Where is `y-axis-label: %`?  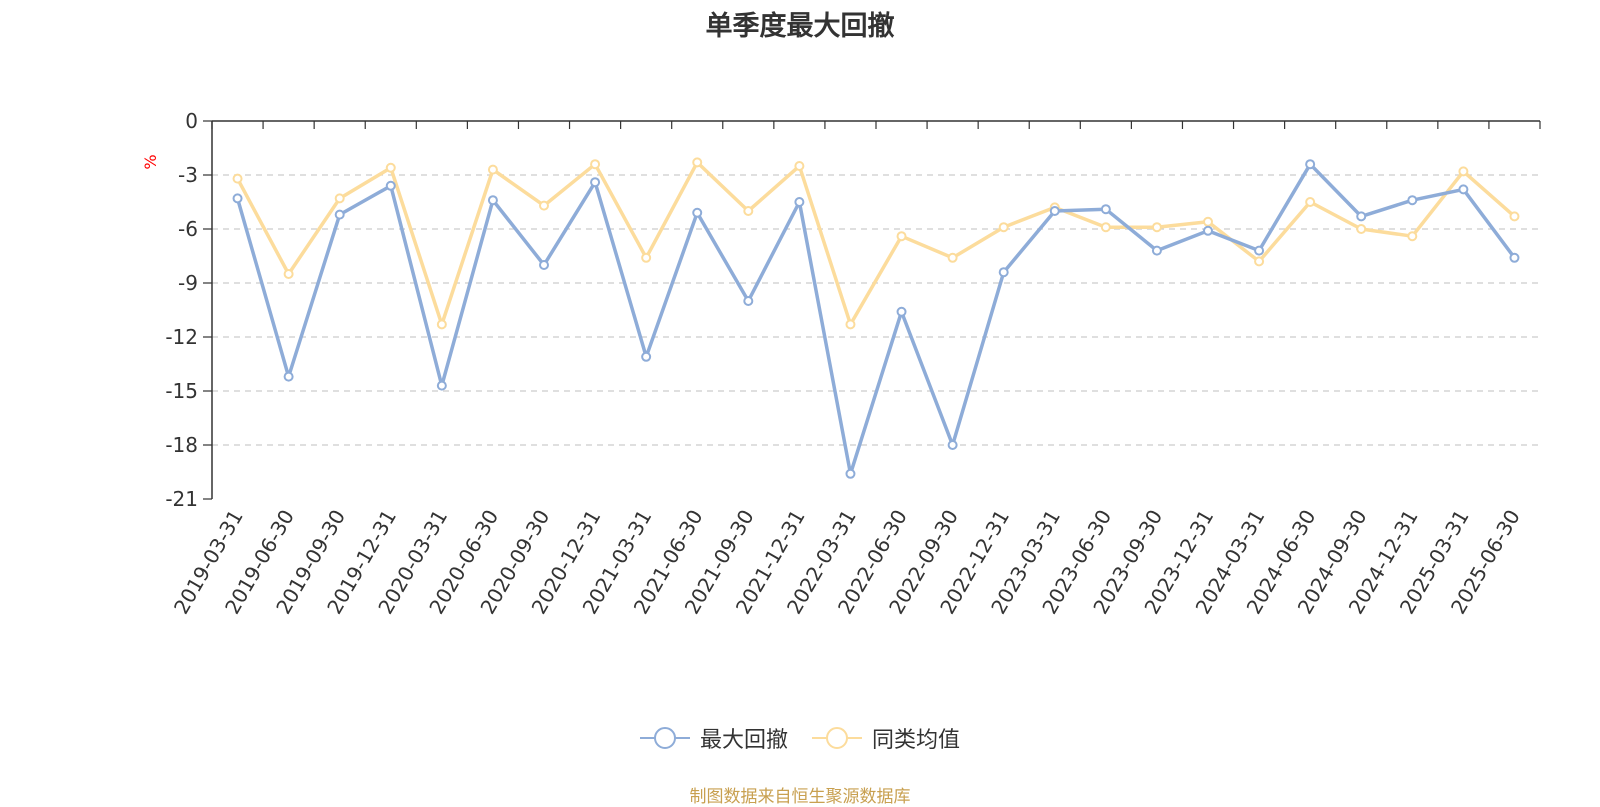 y-axis-label: % is located at coordinates (150, 161).